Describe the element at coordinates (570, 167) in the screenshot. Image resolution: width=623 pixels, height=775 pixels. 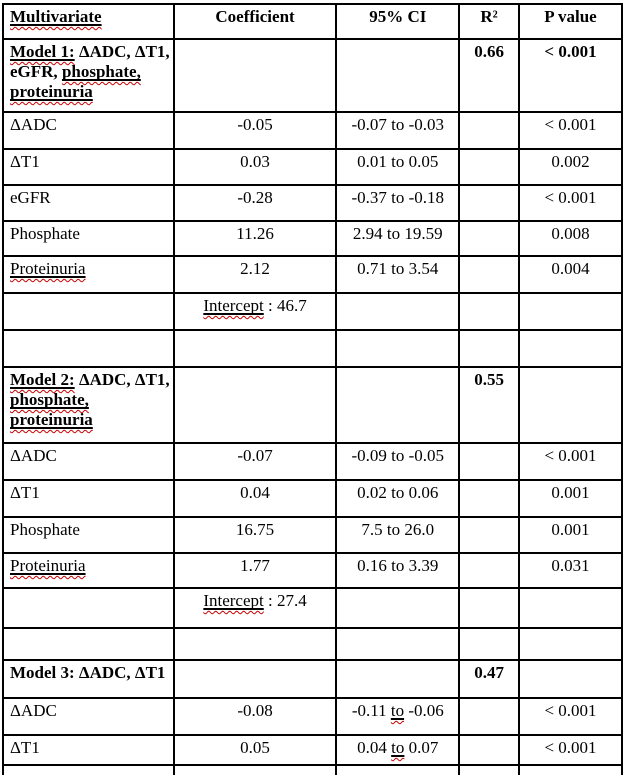
I see `cell-p: 0.002` at that location.